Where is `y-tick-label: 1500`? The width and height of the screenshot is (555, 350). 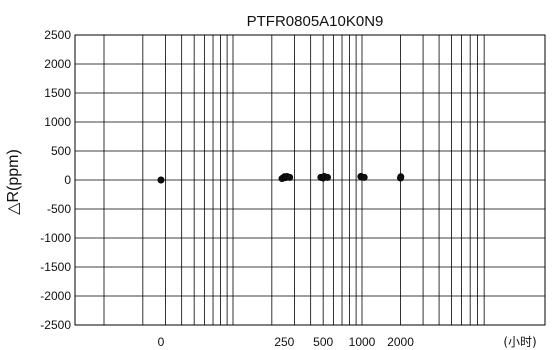 y-tick-label: 1500 is located at coordinates (57, 93).